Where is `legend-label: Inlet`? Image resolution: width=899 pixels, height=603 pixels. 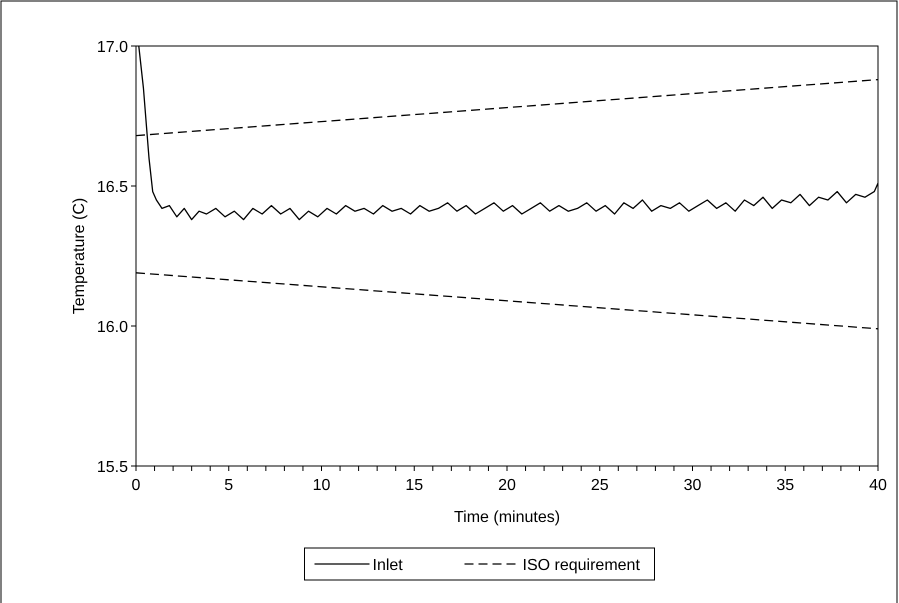 legend-label: Inlet is located at coordinates (388, 565).